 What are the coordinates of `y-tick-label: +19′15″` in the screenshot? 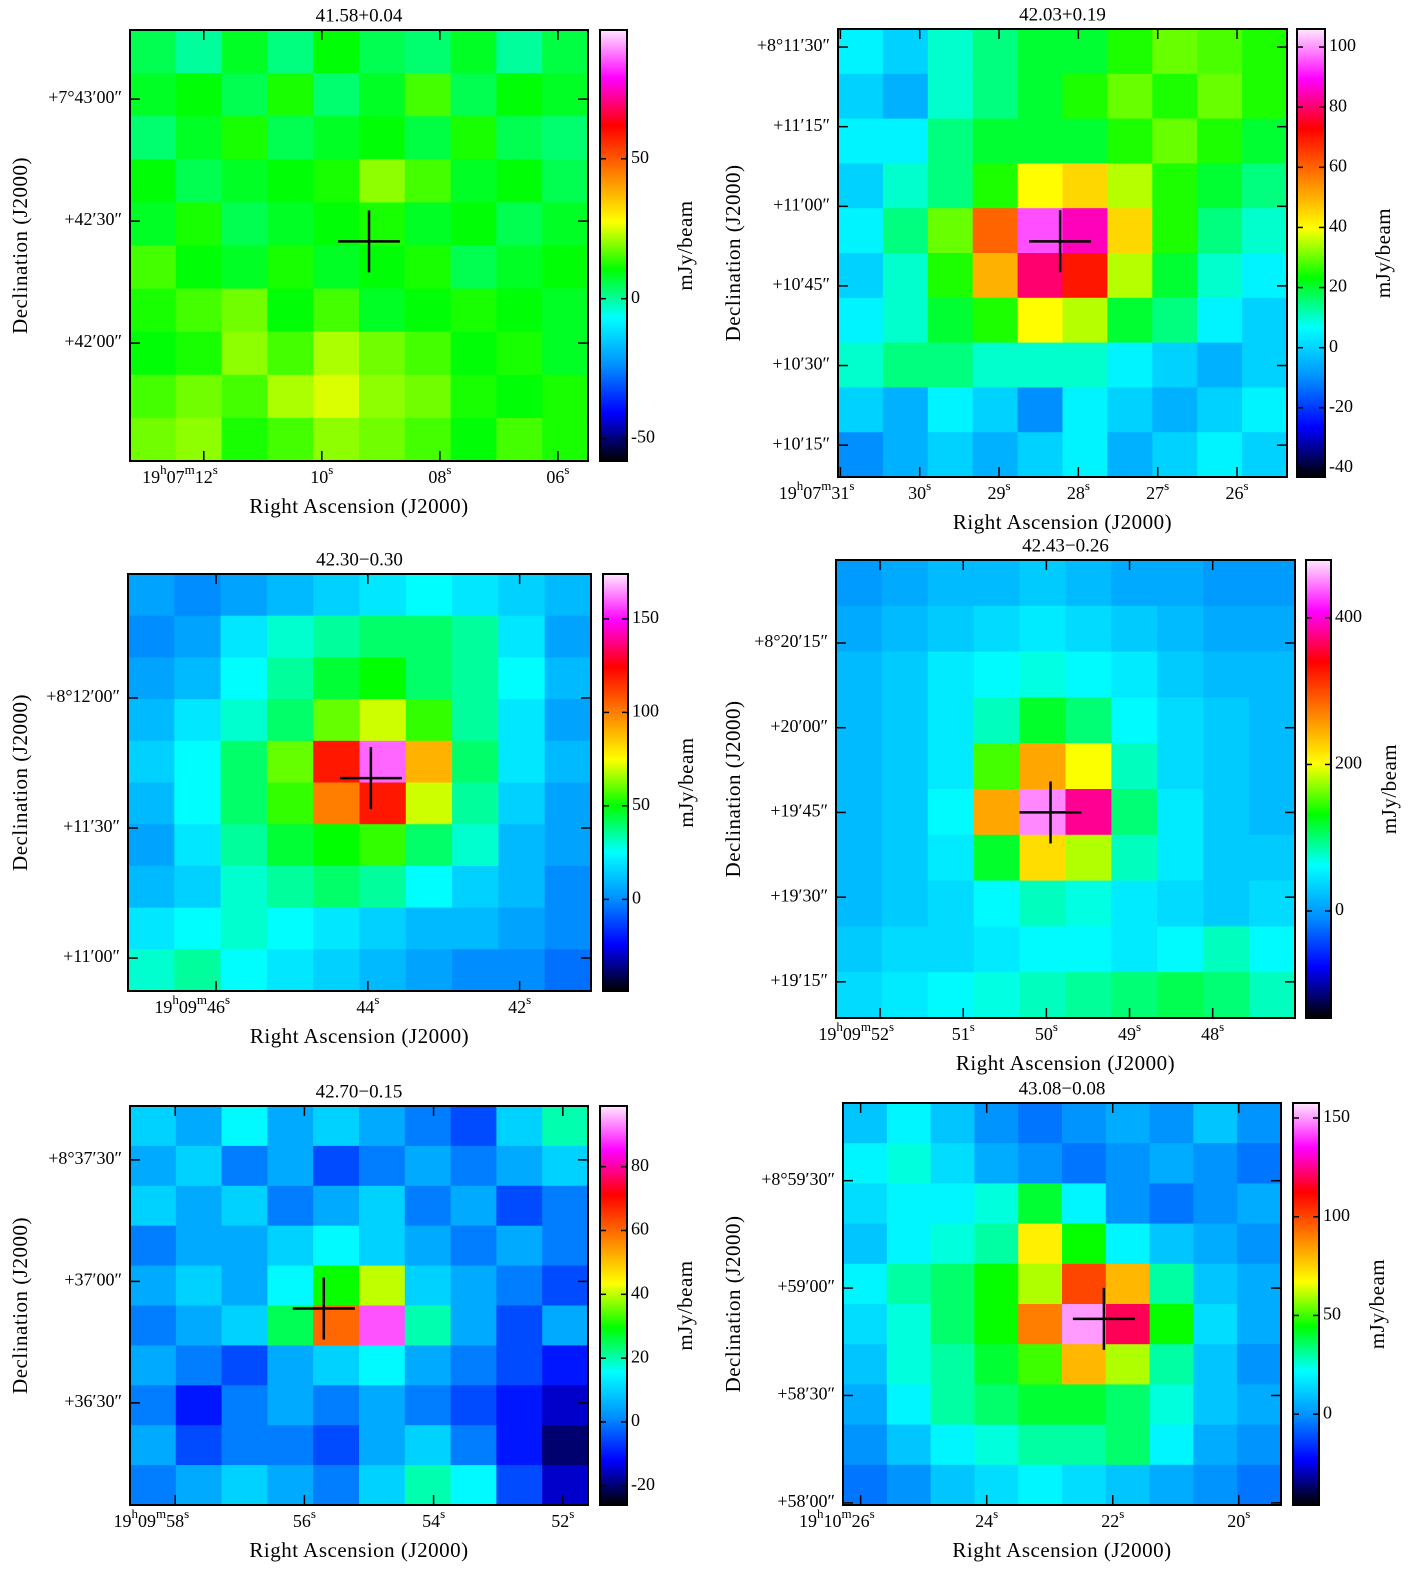 It's located at (799, 980).